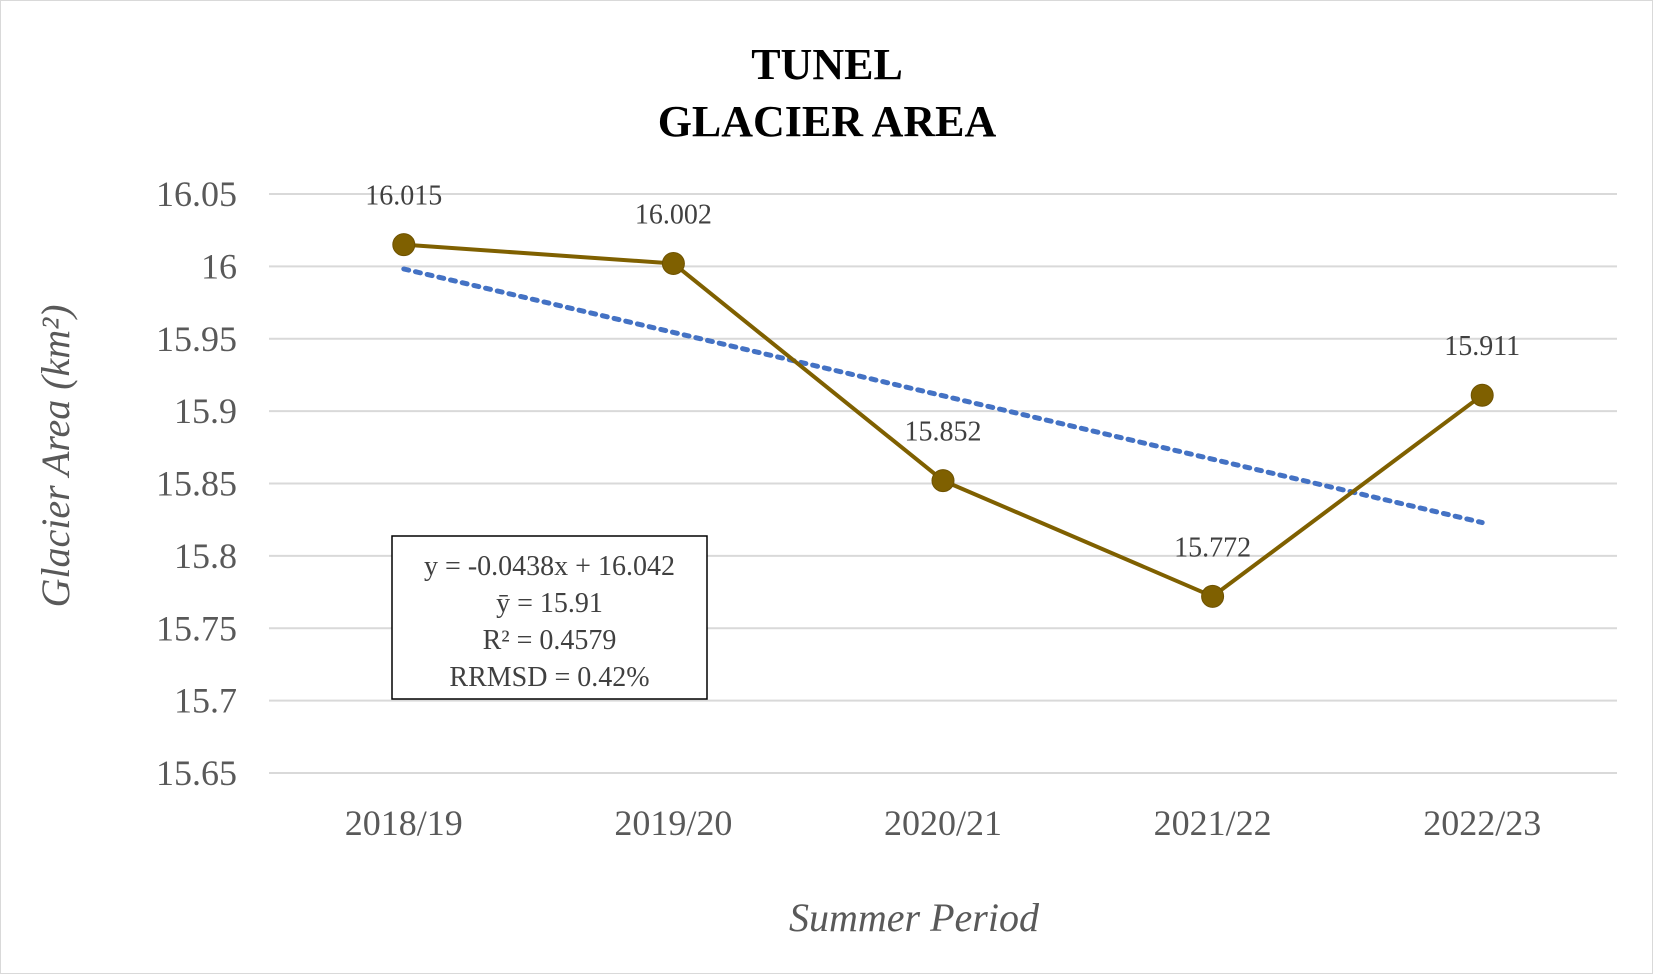 The width and height of the screenshot is (1653, 975). I want to click on y-tick-label: 16, so click(219, 266).